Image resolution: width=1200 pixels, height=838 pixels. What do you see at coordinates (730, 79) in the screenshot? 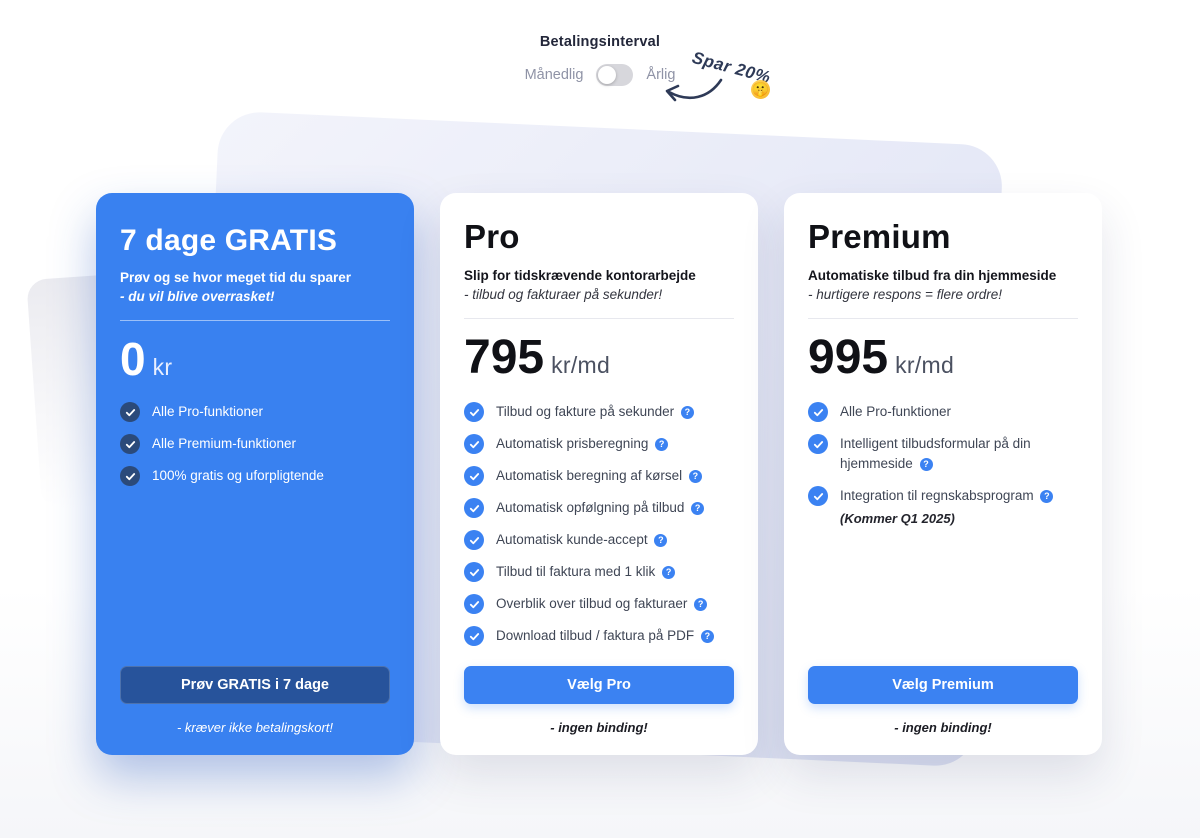
I see `save-20-annotation: Spar 20% 🤫` at bounding box center [730, 79].